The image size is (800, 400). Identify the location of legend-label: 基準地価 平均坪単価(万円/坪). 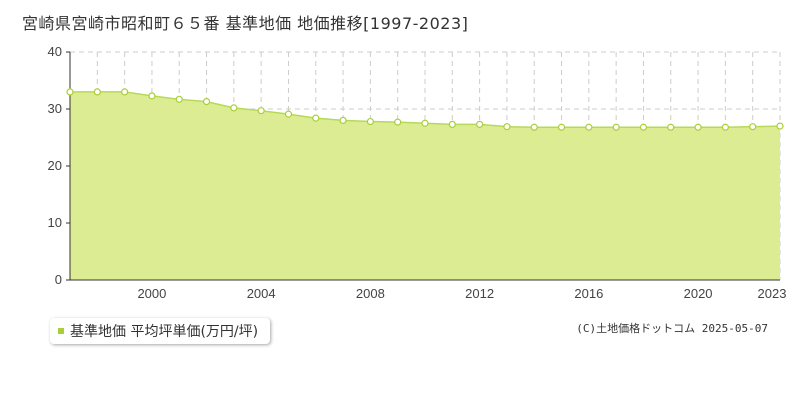
(164, 332).